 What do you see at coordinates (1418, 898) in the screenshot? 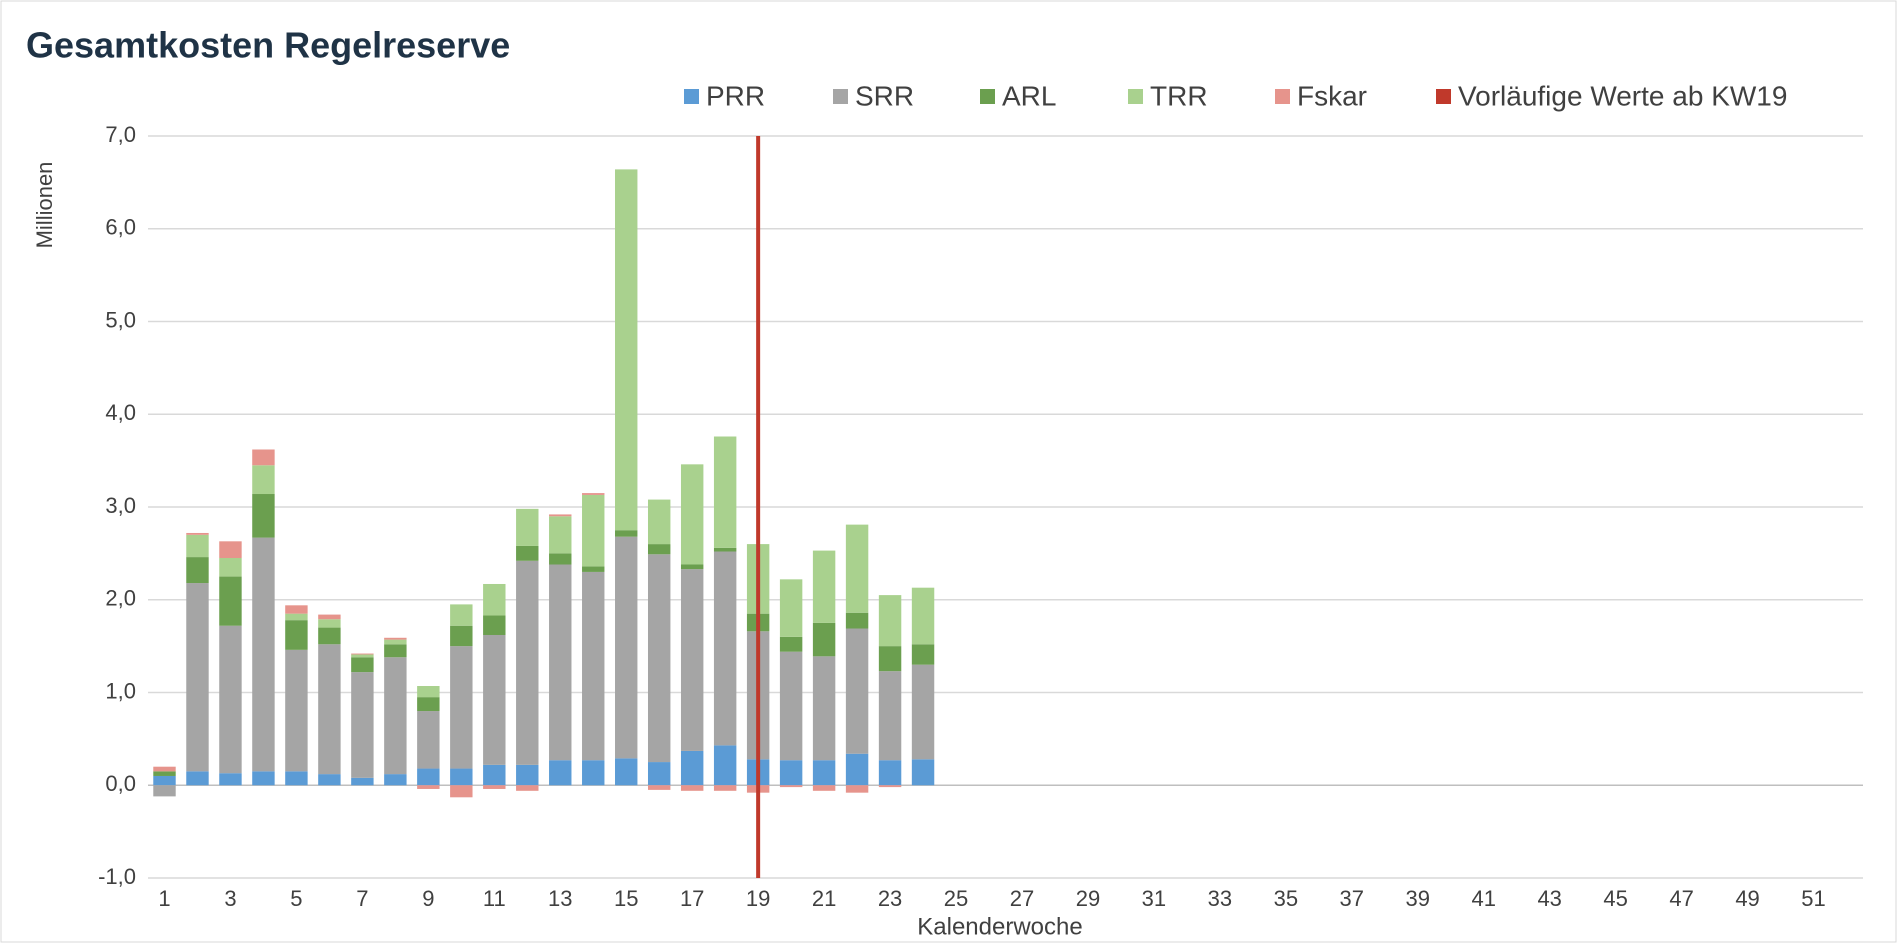
I see `x-tick-label: 39` at bounding box center [1418, 898].